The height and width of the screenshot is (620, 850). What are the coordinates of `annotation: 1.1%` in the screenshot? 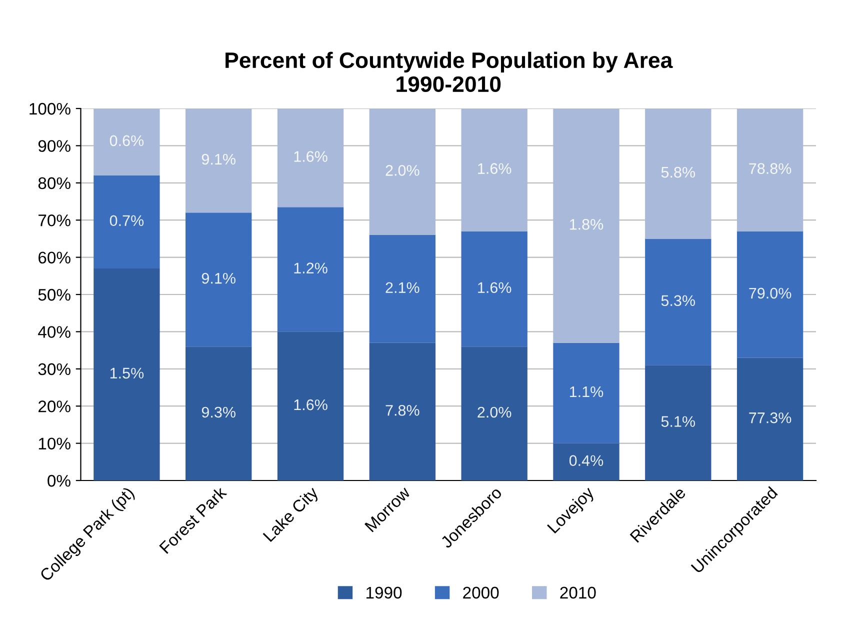 It's located at (587, 392).